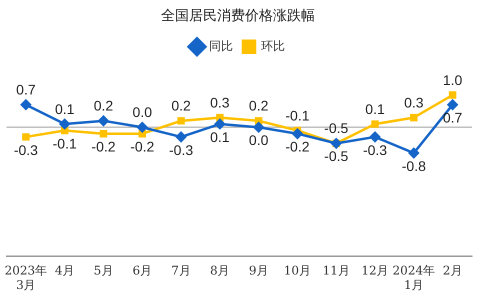 This screenshot has width=480, height=300. What do you see at coordinates (258, 271) in the screenshot?
I see `x-tick-label: 9月` at bounding box center [258, 271].